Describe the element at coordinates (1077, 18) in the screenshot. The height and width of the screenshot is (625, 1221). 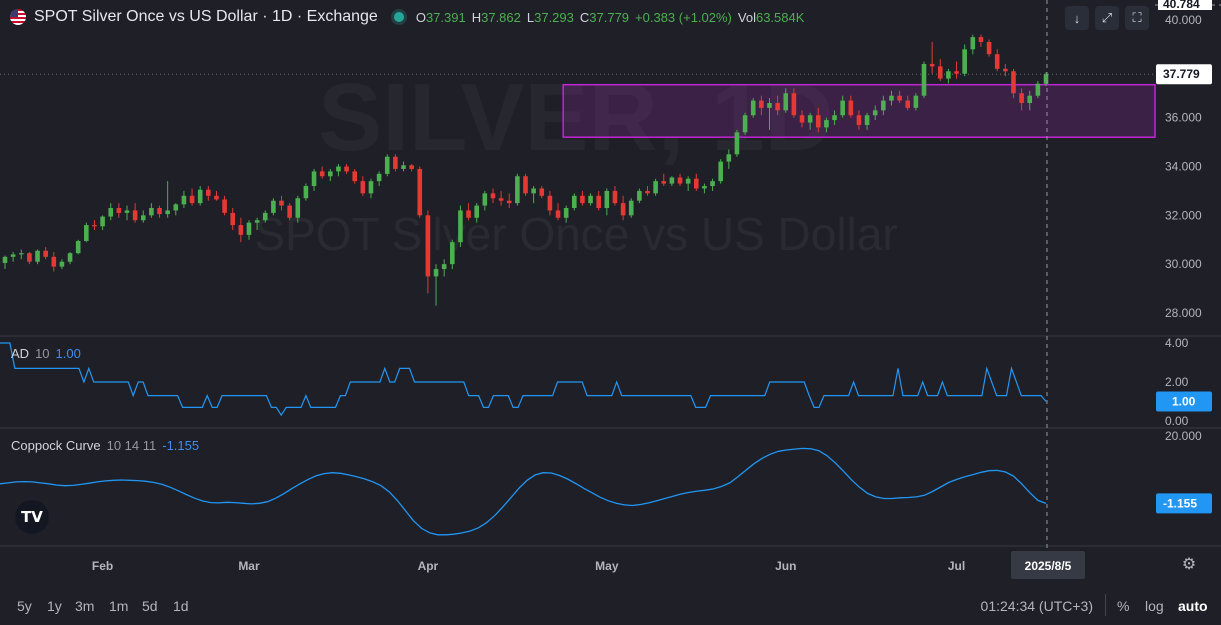
I see `arrow-down-icon: ↓` at that location.